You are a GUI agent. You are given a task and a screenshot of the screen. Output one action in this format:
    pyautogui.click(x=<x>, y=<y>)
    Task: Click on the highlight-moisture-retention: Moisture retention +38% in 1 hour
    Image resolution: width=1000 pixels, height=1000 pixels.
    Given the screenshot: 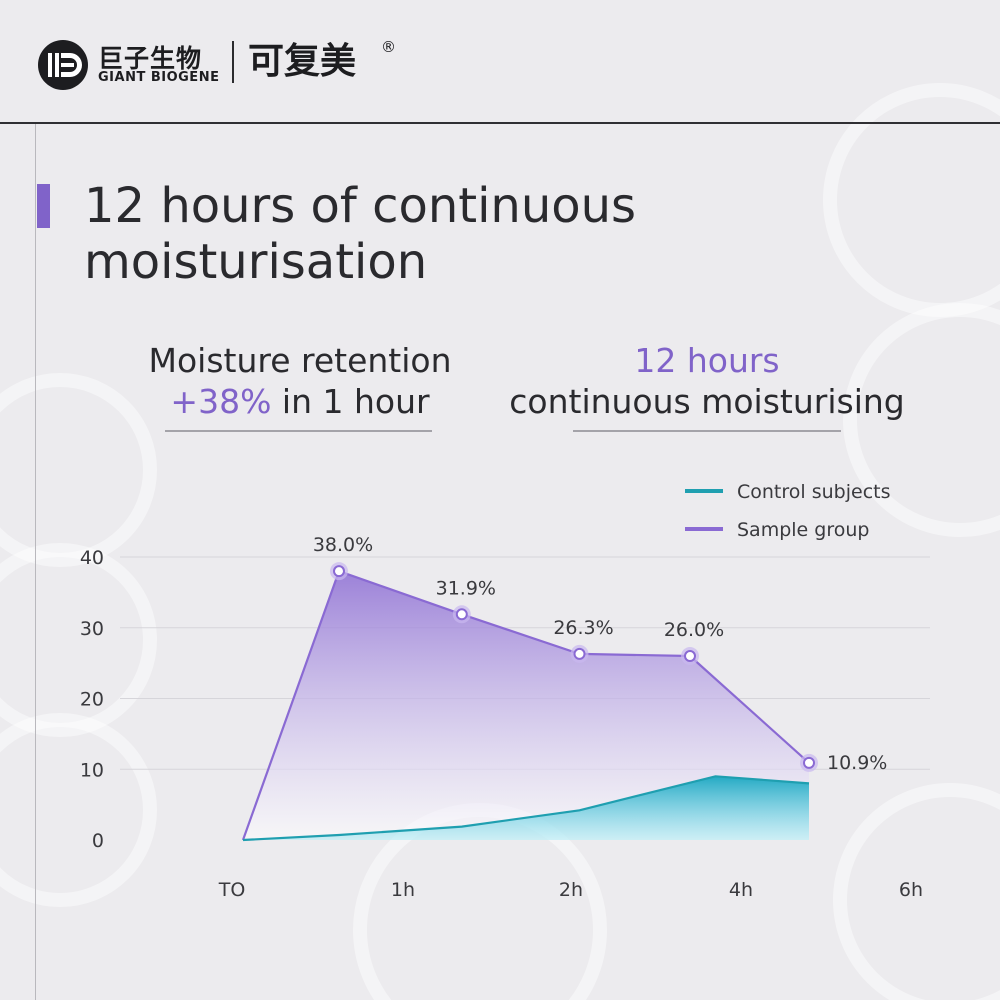 What is the action you would take?
    pyautogui.click(x=300, y=381)
    